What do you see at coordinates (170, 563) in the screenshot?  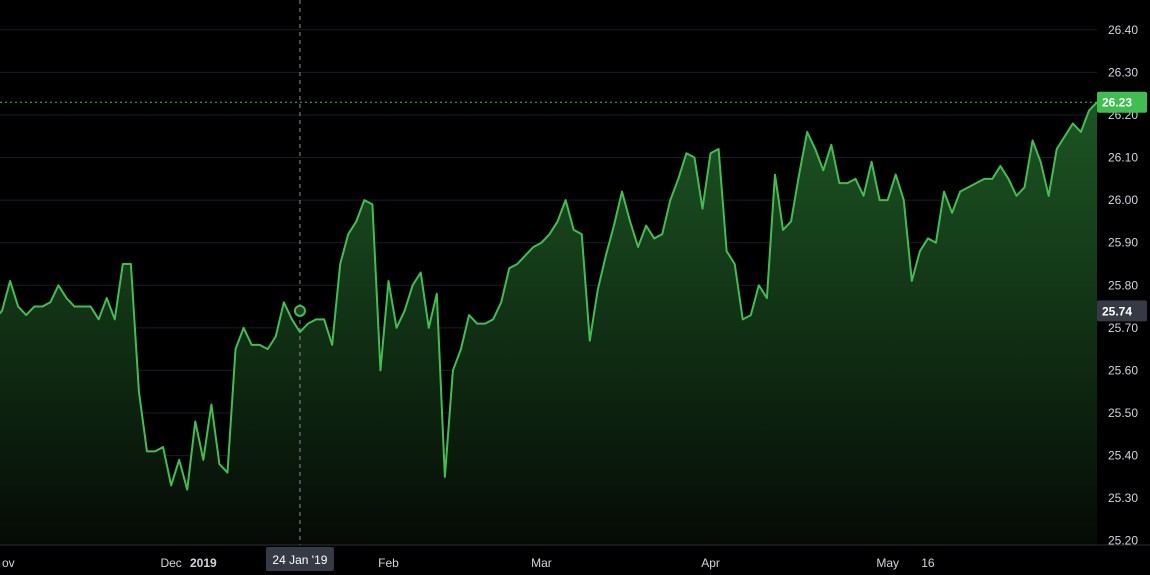 I see `time-tick-label: Dec` at bounding box center [170, 563].